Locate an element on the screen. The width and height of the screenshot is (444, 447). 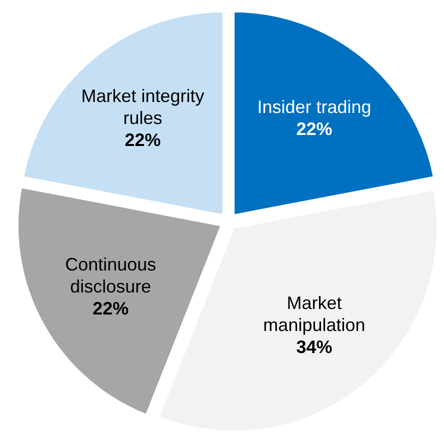
slice-label: Insider trading is located at coordinates (314, 106).